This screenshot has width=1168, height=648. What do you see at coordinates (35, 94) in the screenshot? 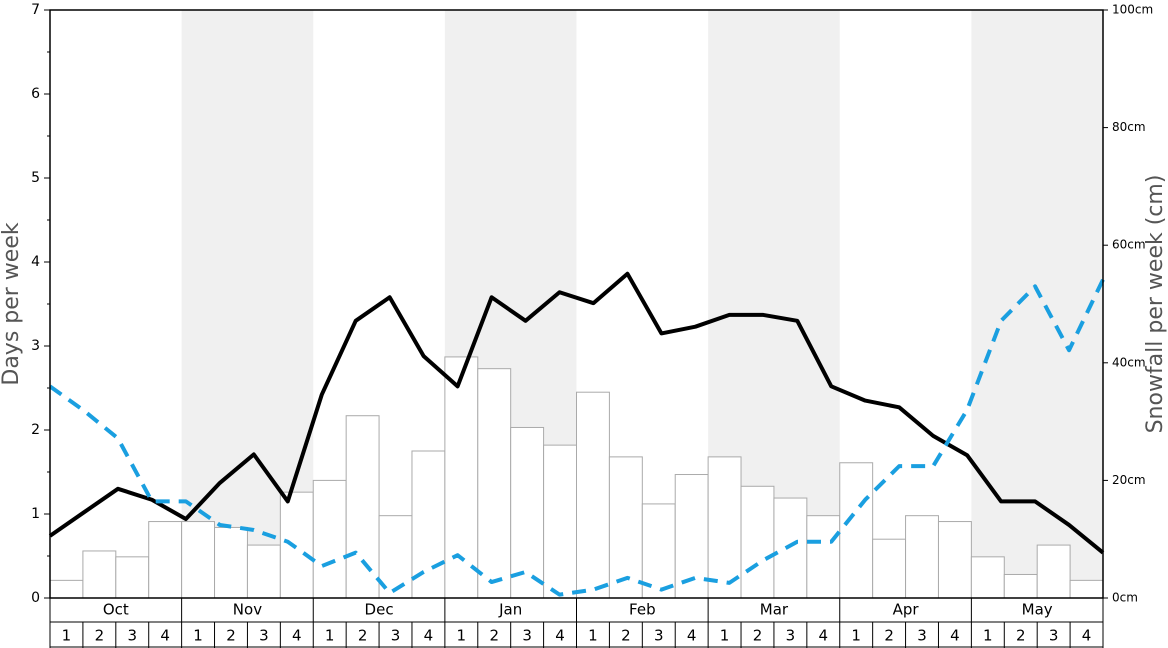
I see `y-tick-label: 6` at bounding box center [35, 94].